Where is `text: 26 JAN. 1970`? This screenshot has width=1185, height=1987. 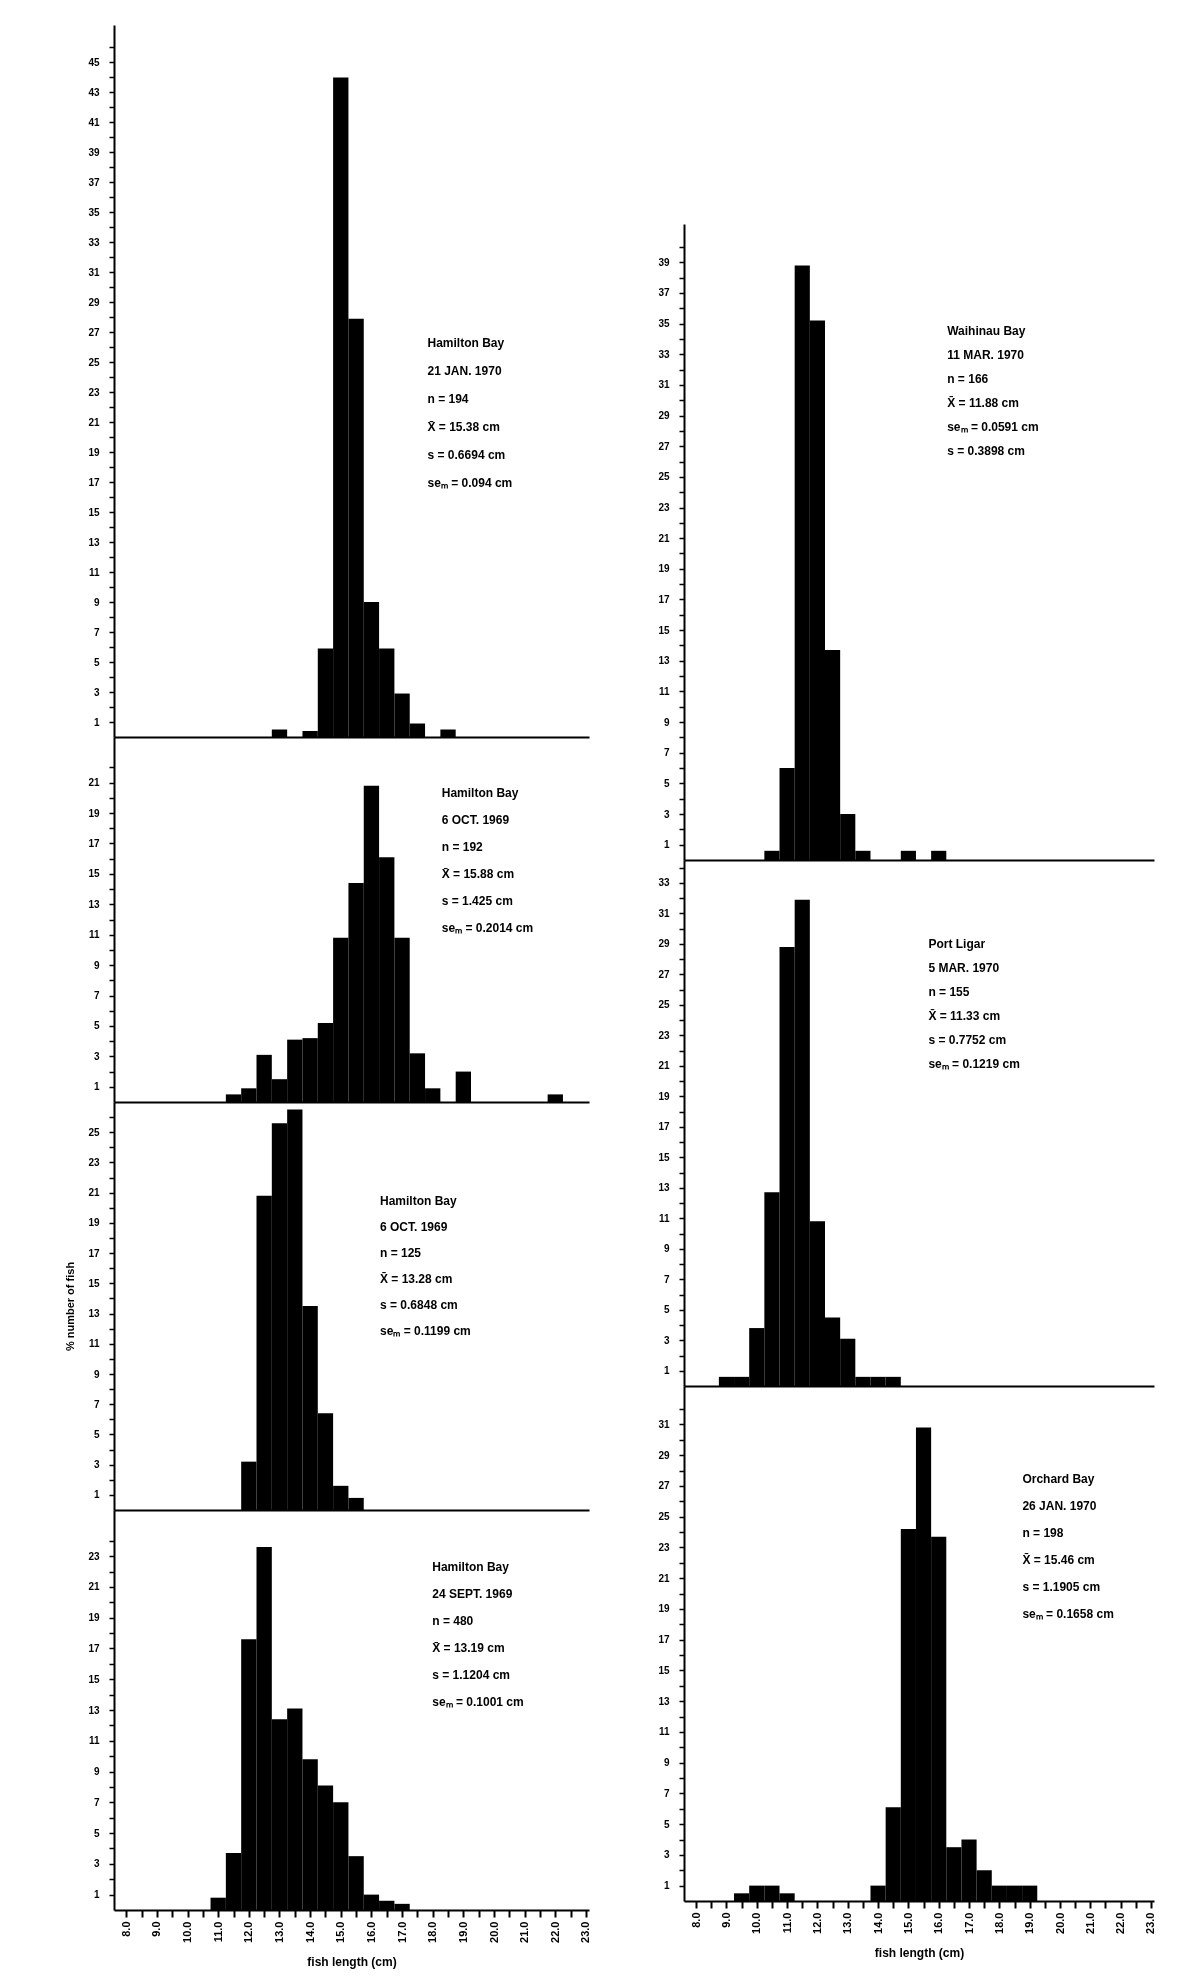 text: 26 JAN. 1970 is located at coordinates (1059, 1505).